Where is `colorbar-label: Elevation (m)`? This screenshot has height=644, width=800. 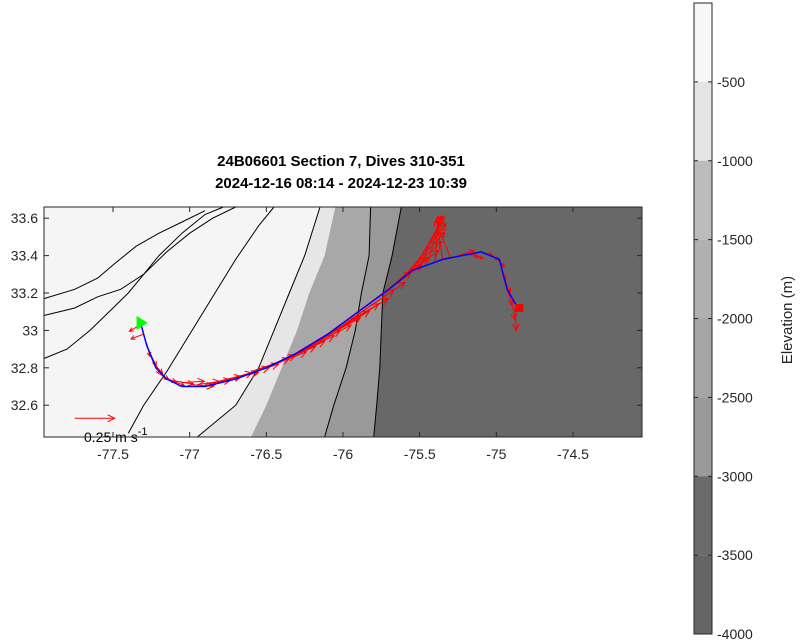
colorbar-label: Elevation (m) is located at coordinates (787, 320).